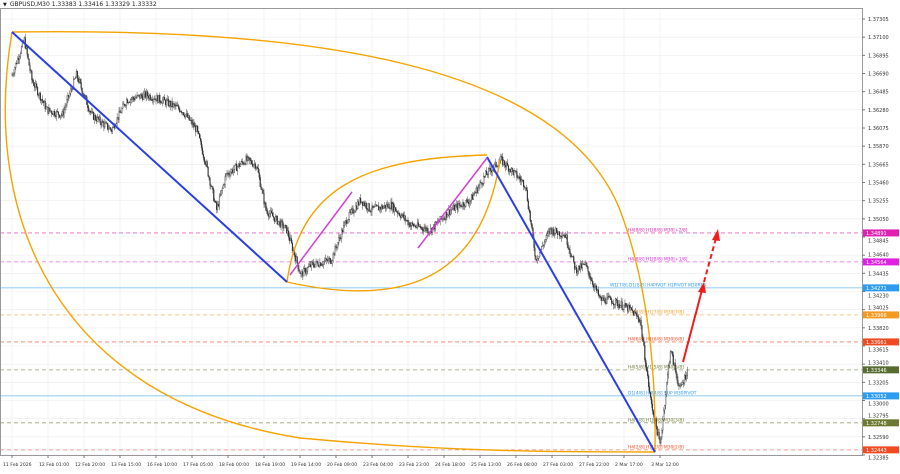 The width and height of the screenshot is (900, 474). Describe the element at coordinates (387, 218) in the screenshot. I see `inner-arc-top` at that location.